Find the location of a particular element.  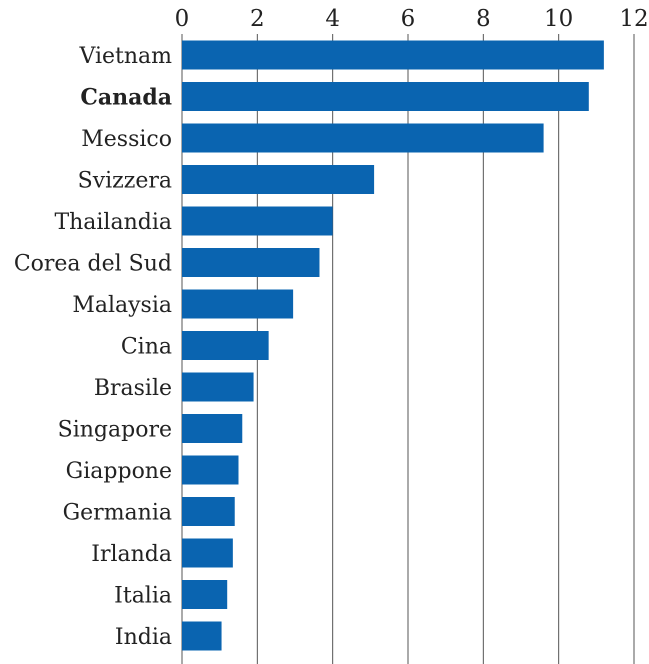

x-tick-label: 4 is located at coordinates (332, 19).